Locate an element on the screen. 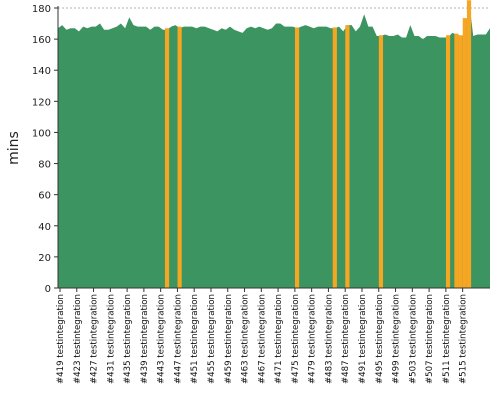 This screenshot has width=500, height=400. x-tick-label: #419 testintegration is located at coordinates (61, 339).